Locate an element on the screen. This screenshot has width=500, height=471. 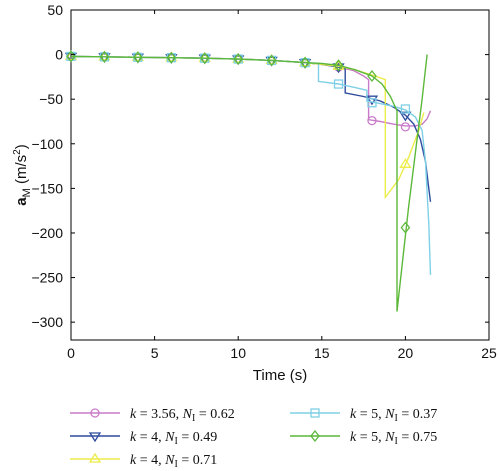
legend-label: k = 4, NI = 0.49 is located at coordinates (173, 438).